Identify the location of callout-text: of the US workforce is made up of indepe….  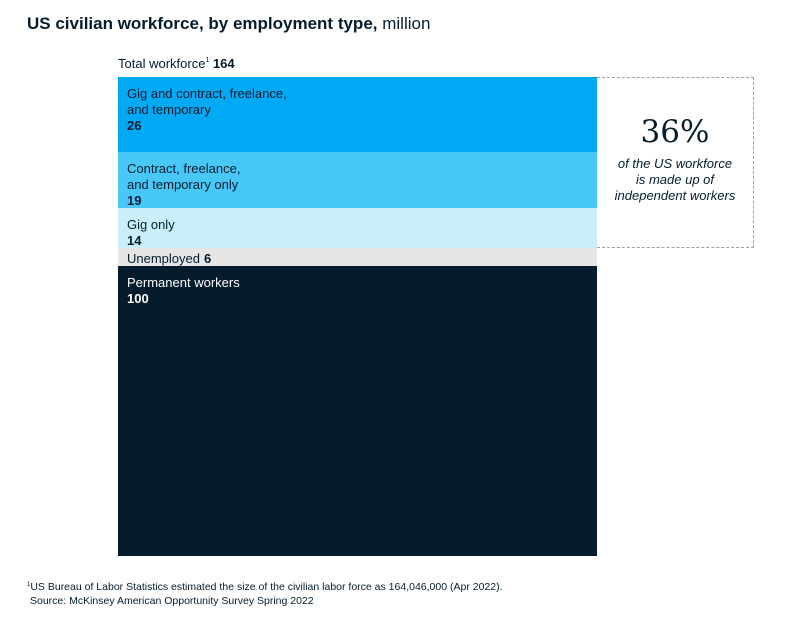
(675, 179).